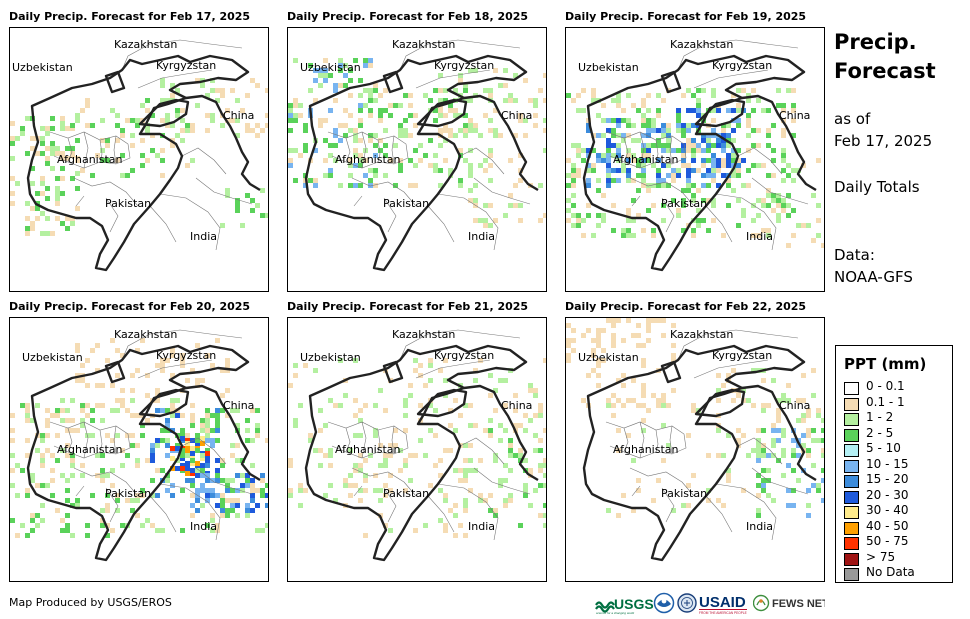 The height and width of the screenshot is (619, 970). What do you see at coordinates (368, 449) in the screenshot?
I see `label-afghanistan: Afghanistan` at bounding box center [368, 449].